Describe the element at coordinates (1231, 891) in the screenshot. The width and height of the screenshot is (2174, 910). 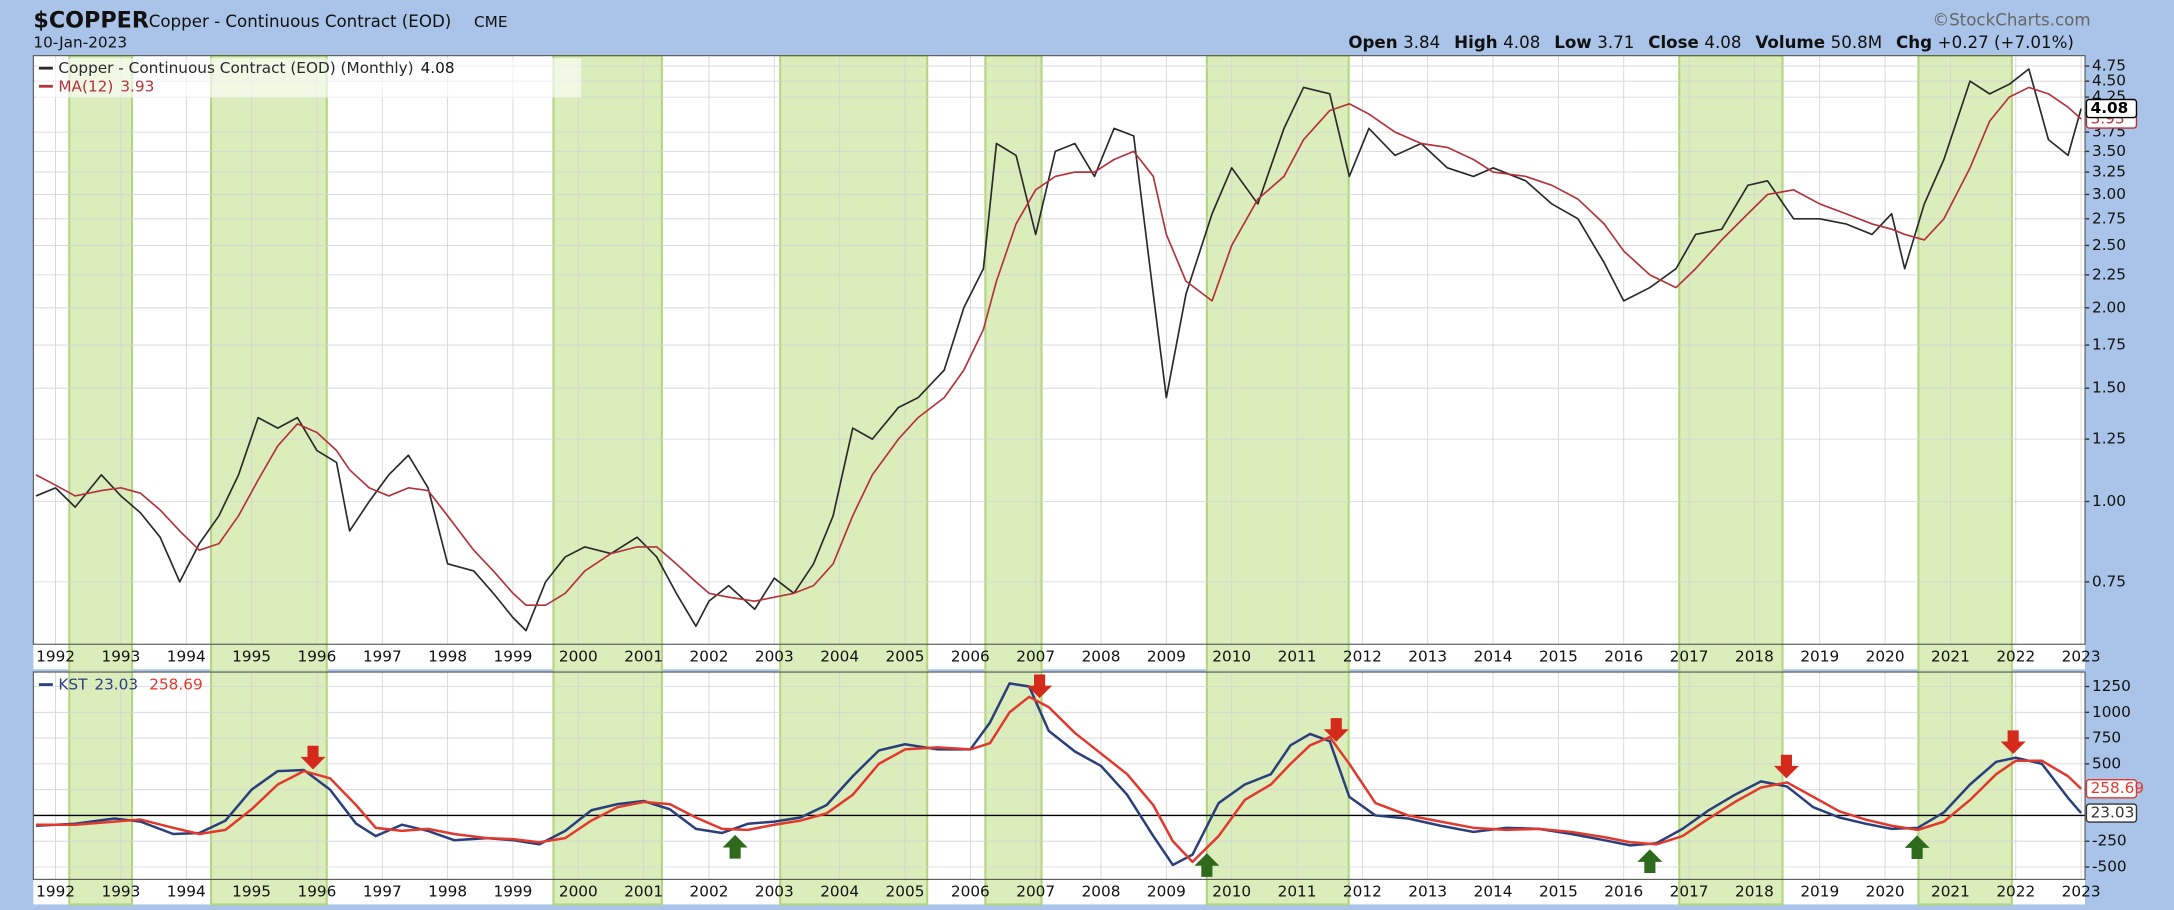
I see `x-tick-label: 2010` at that location.